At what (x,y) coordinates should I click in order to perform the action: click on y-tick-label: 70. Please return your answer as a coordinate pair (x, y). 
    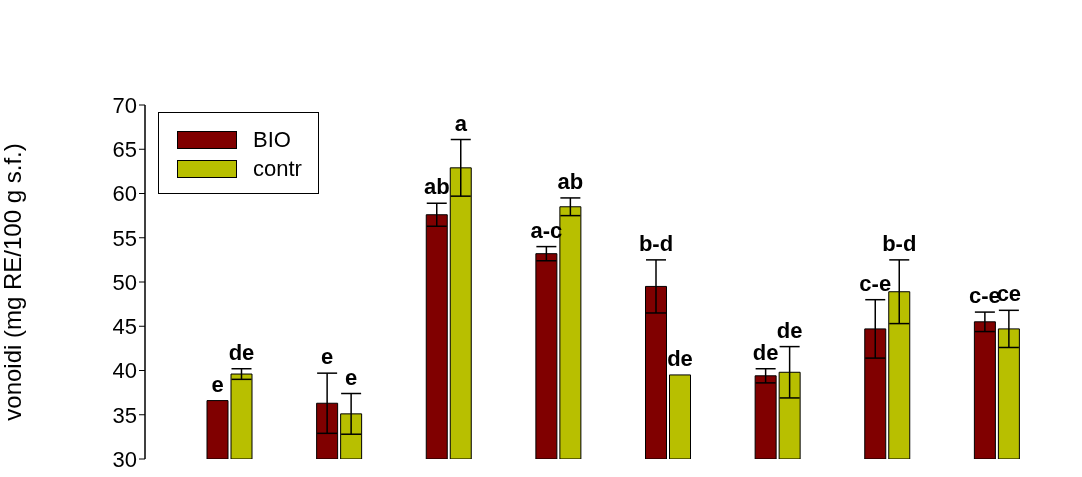
    Looking at the image, I should click on (124, 105).